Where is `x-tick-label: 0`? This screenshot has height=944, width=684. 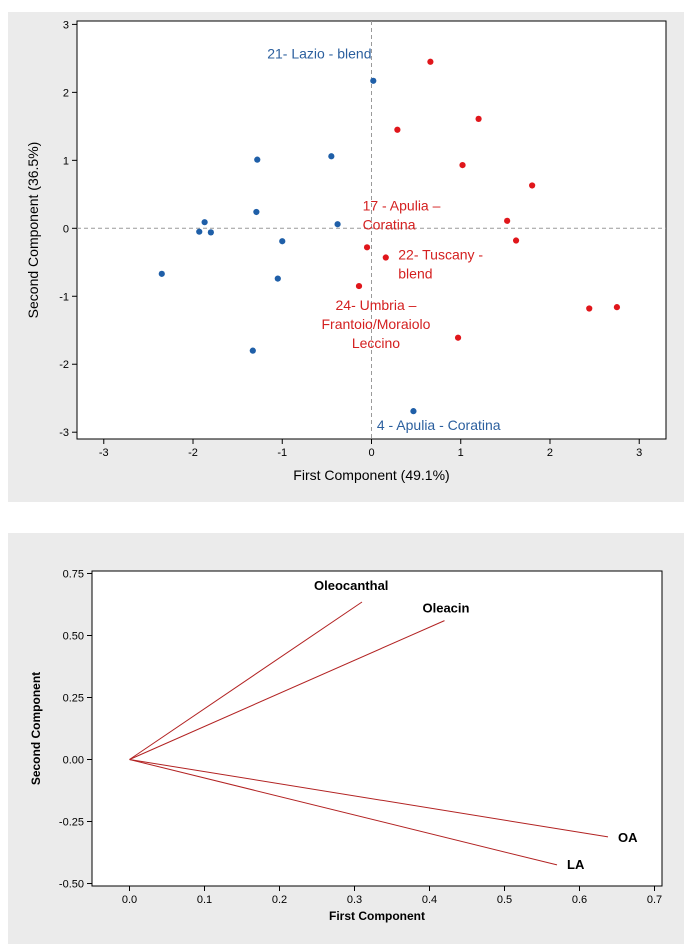 x-tick-label: 0 is located at coordinates (371, 453).